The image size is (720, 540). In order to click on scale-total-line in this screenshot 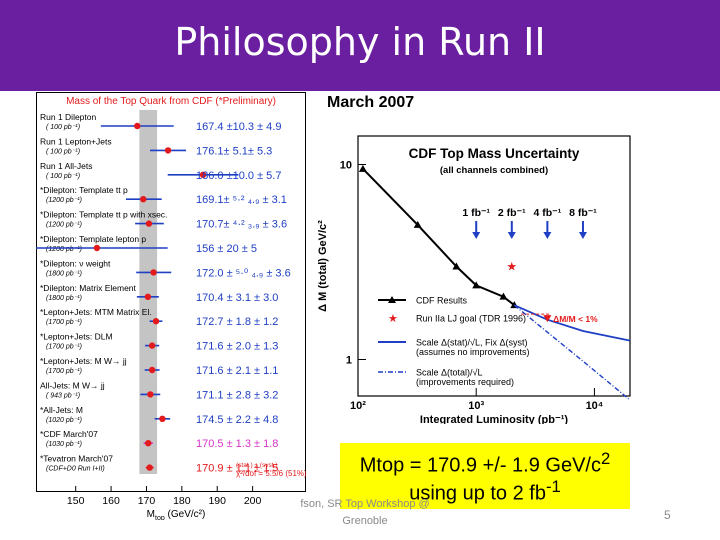, I will do `click(572, 352)`.